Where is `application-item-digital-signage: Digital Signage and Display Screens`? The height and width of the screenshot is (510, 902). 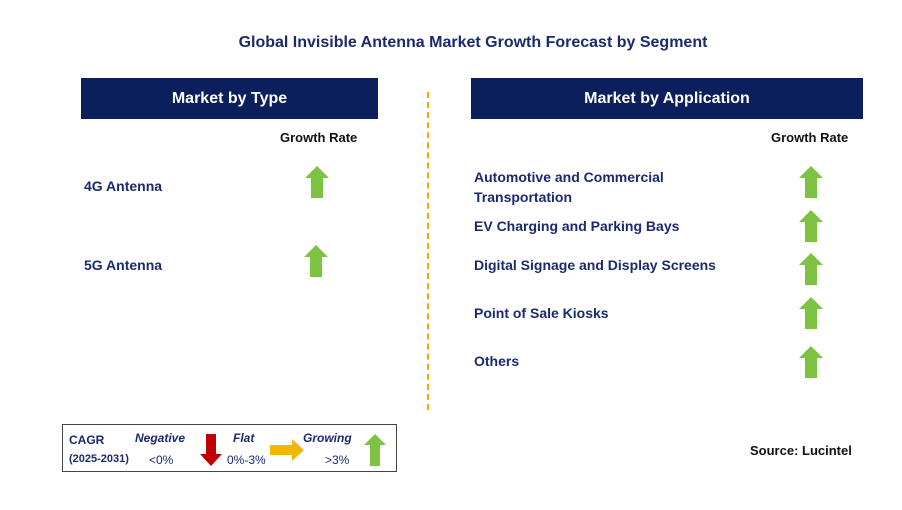
application-item-digital-signage: Digital Signage and Display Screens is located at coordinates (595, 265).